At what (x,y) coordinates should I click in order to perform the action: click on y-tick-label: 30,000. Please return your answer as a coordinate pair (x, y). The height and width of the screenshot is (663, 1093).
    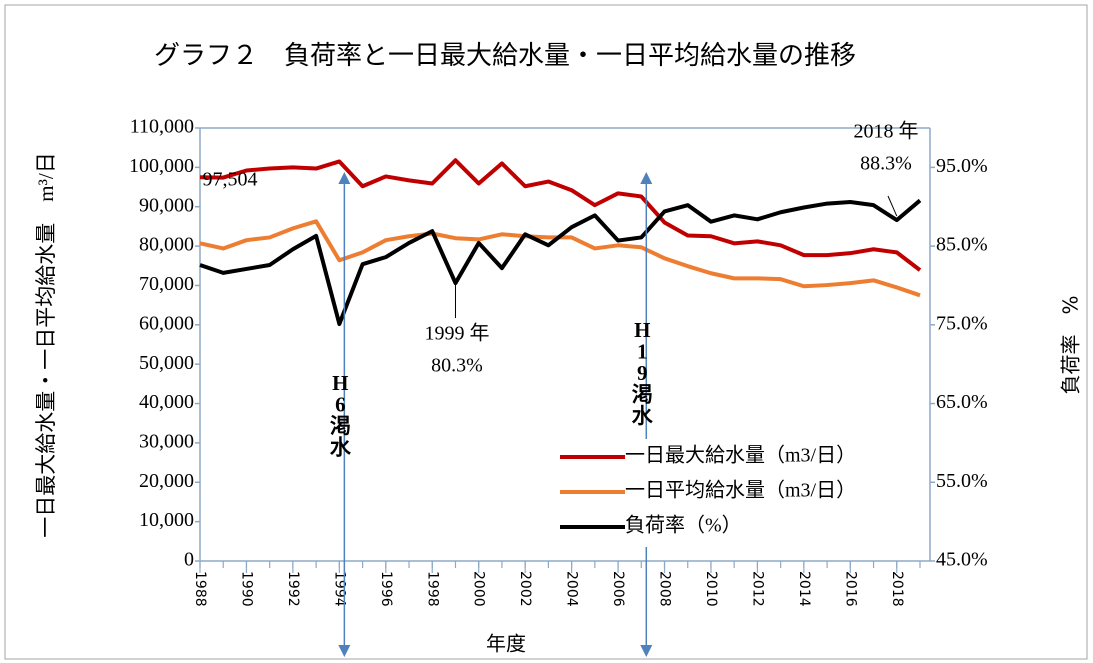
    Looking at the image, I should click on (166, 442).